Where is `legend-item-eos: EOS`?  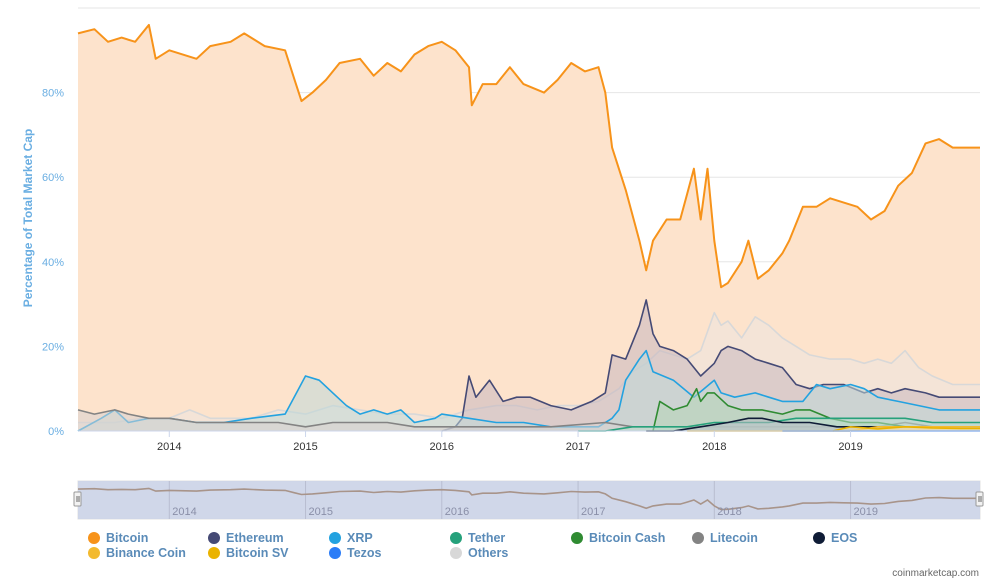
legend-item-eos: EOS is located at coordinates (835, 538).